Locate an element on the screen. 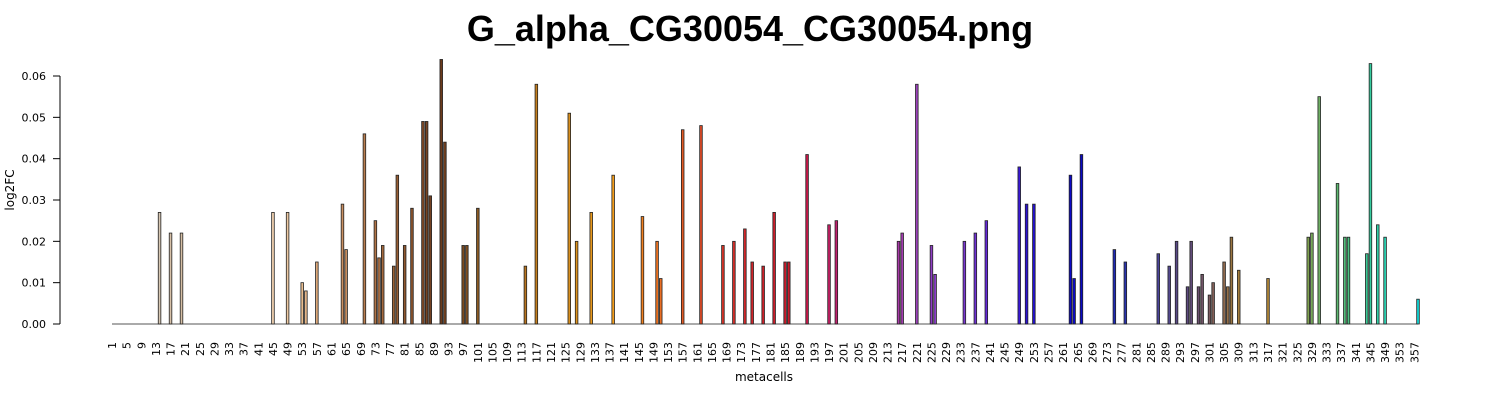  x-tick-label: 241 is located at coordinates (990, 352).